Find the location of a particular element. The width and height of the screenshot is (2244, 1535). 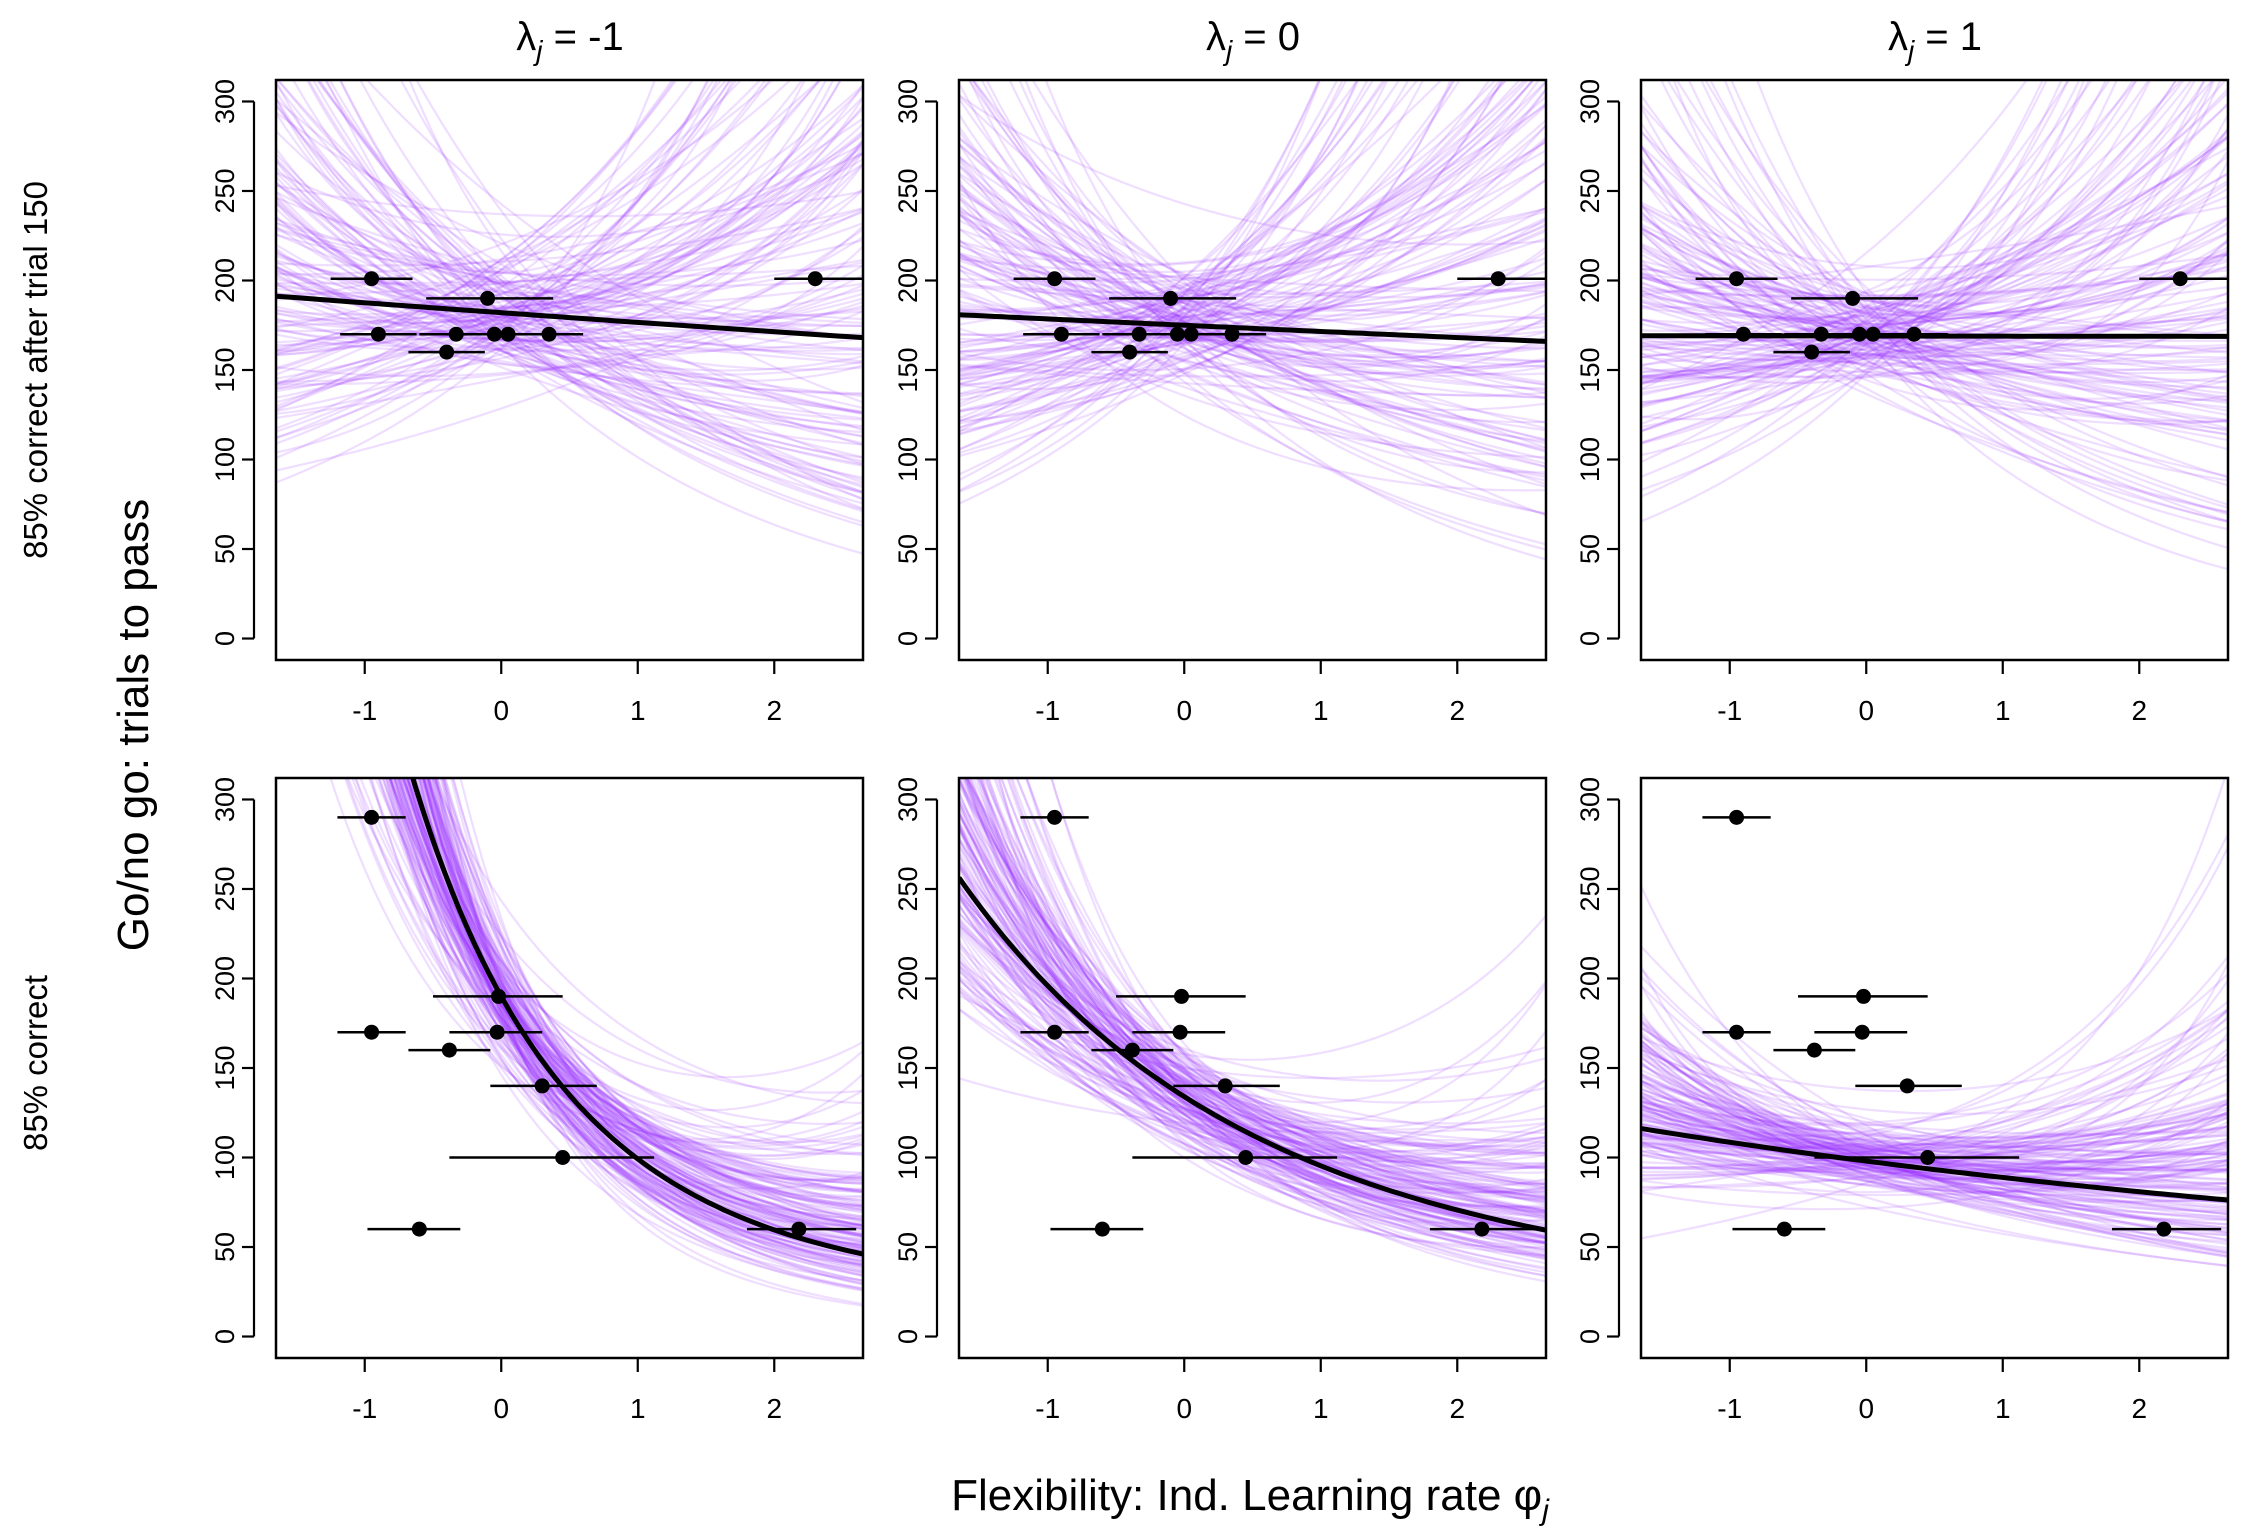

panel-r2-c1: -1 0 1 2 0 50 100 150 200 250 300 is located at coordinates (537, 1100).